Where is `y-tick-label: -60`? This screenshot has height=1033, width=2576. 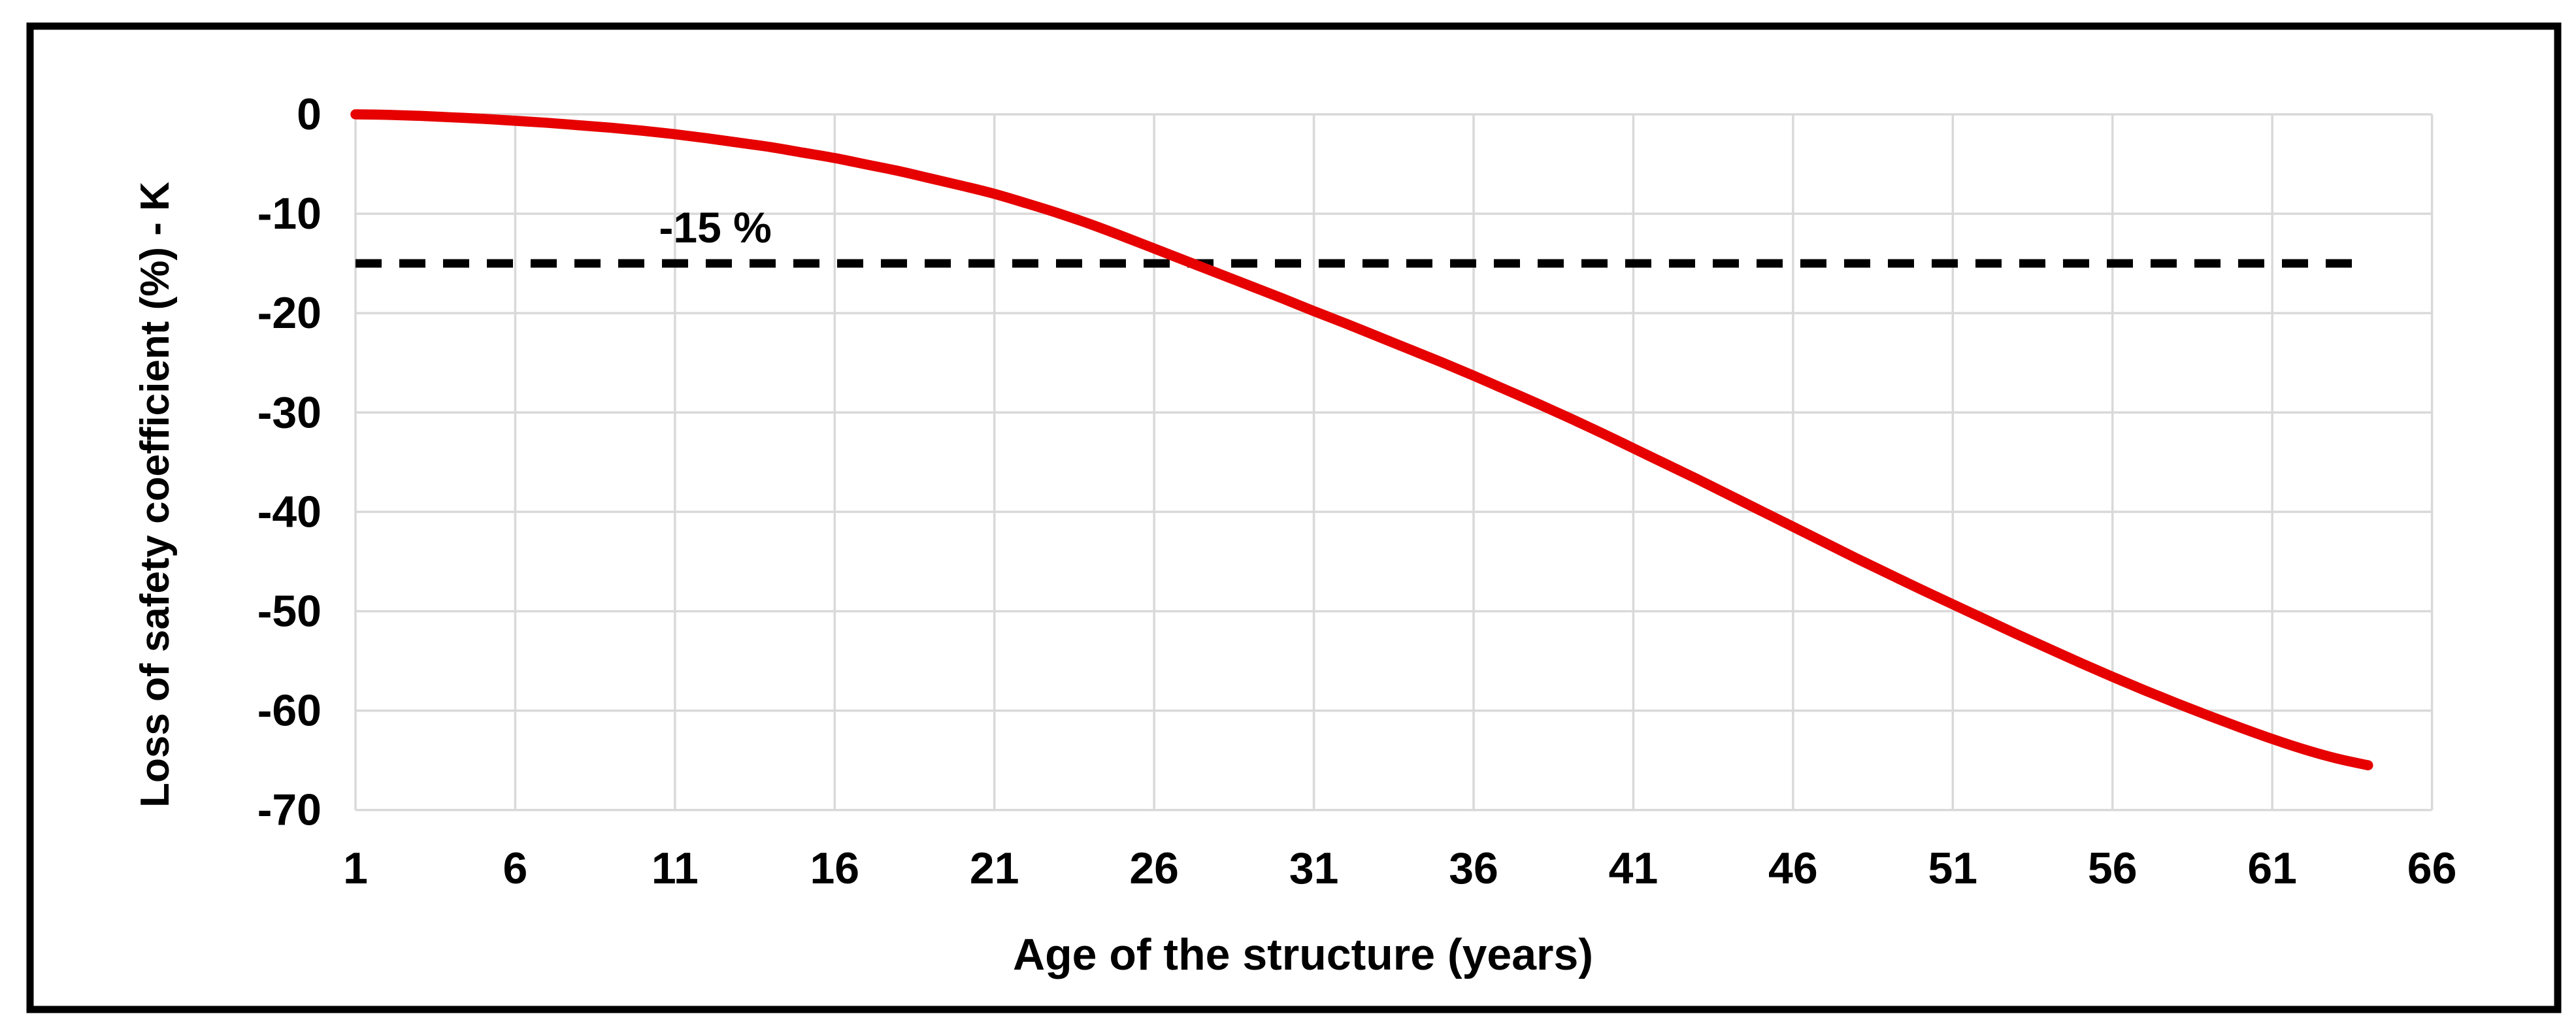
y-tick-label: -60 is located at coordinates (289, 711).